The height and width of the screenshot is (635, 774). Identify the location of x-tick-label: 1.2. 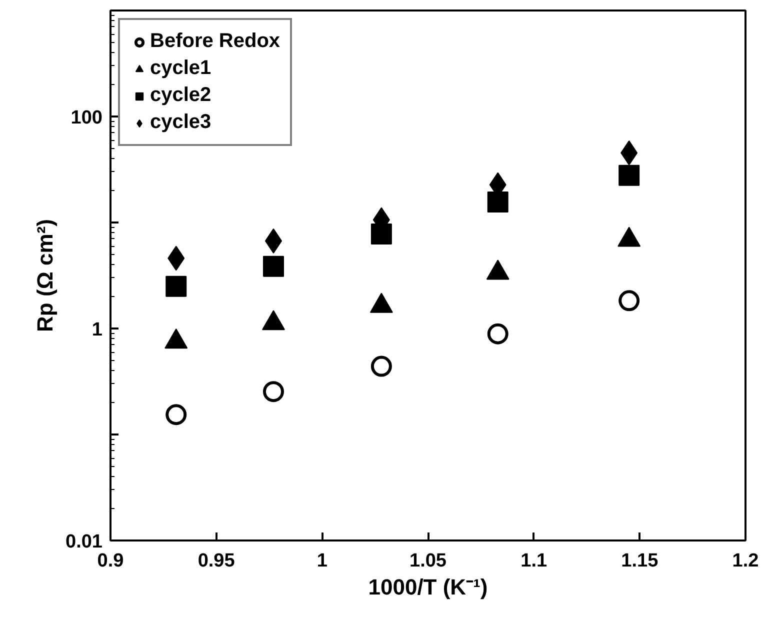
(745, 561).